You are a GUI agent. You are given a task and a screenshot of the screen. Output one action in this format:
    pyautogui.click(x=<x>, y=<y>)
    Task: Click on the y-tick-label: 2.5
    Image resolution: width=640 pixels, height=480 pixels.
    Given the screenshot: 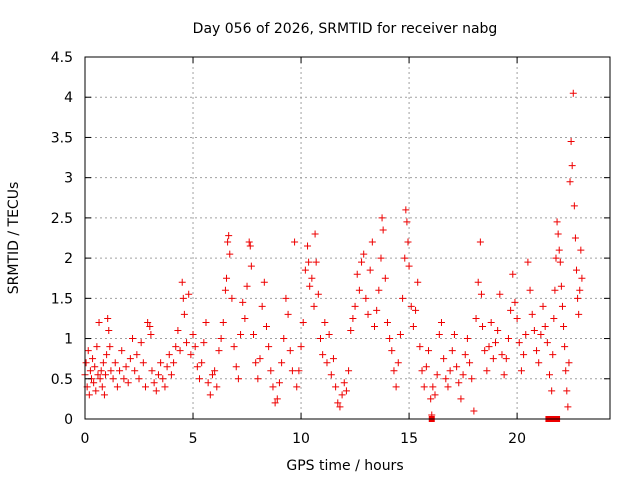 What is the action you would take?
    pyautogui.click(x=62, y=219)
    